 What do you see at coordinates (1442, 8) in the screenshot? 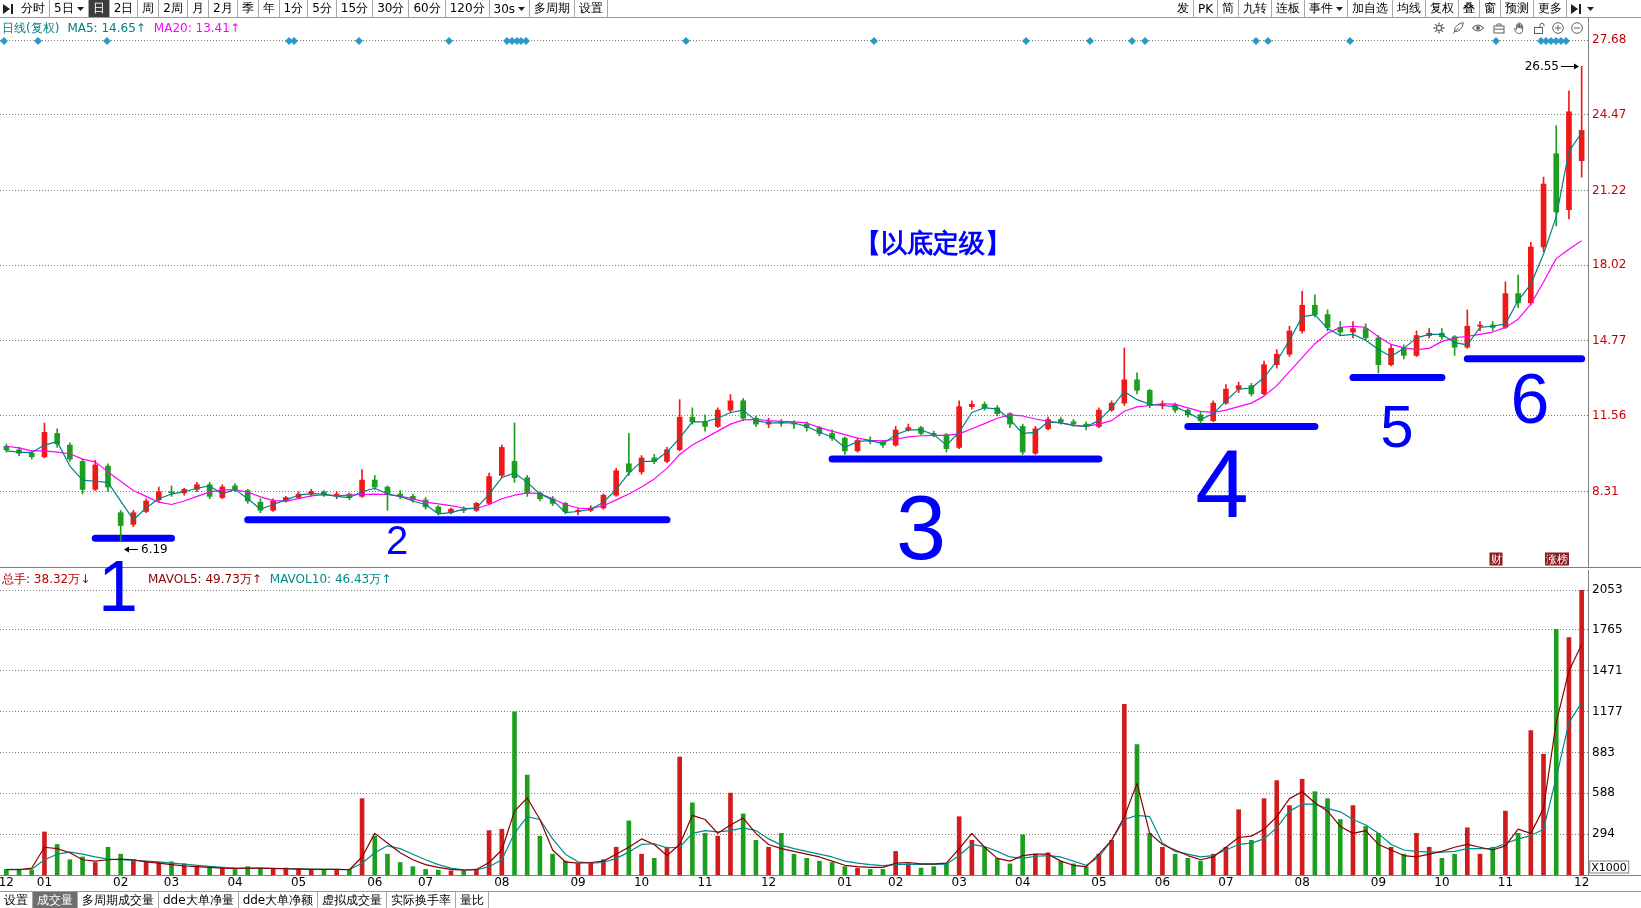
I see `text: 复权` at bounding box center [1442, 8].